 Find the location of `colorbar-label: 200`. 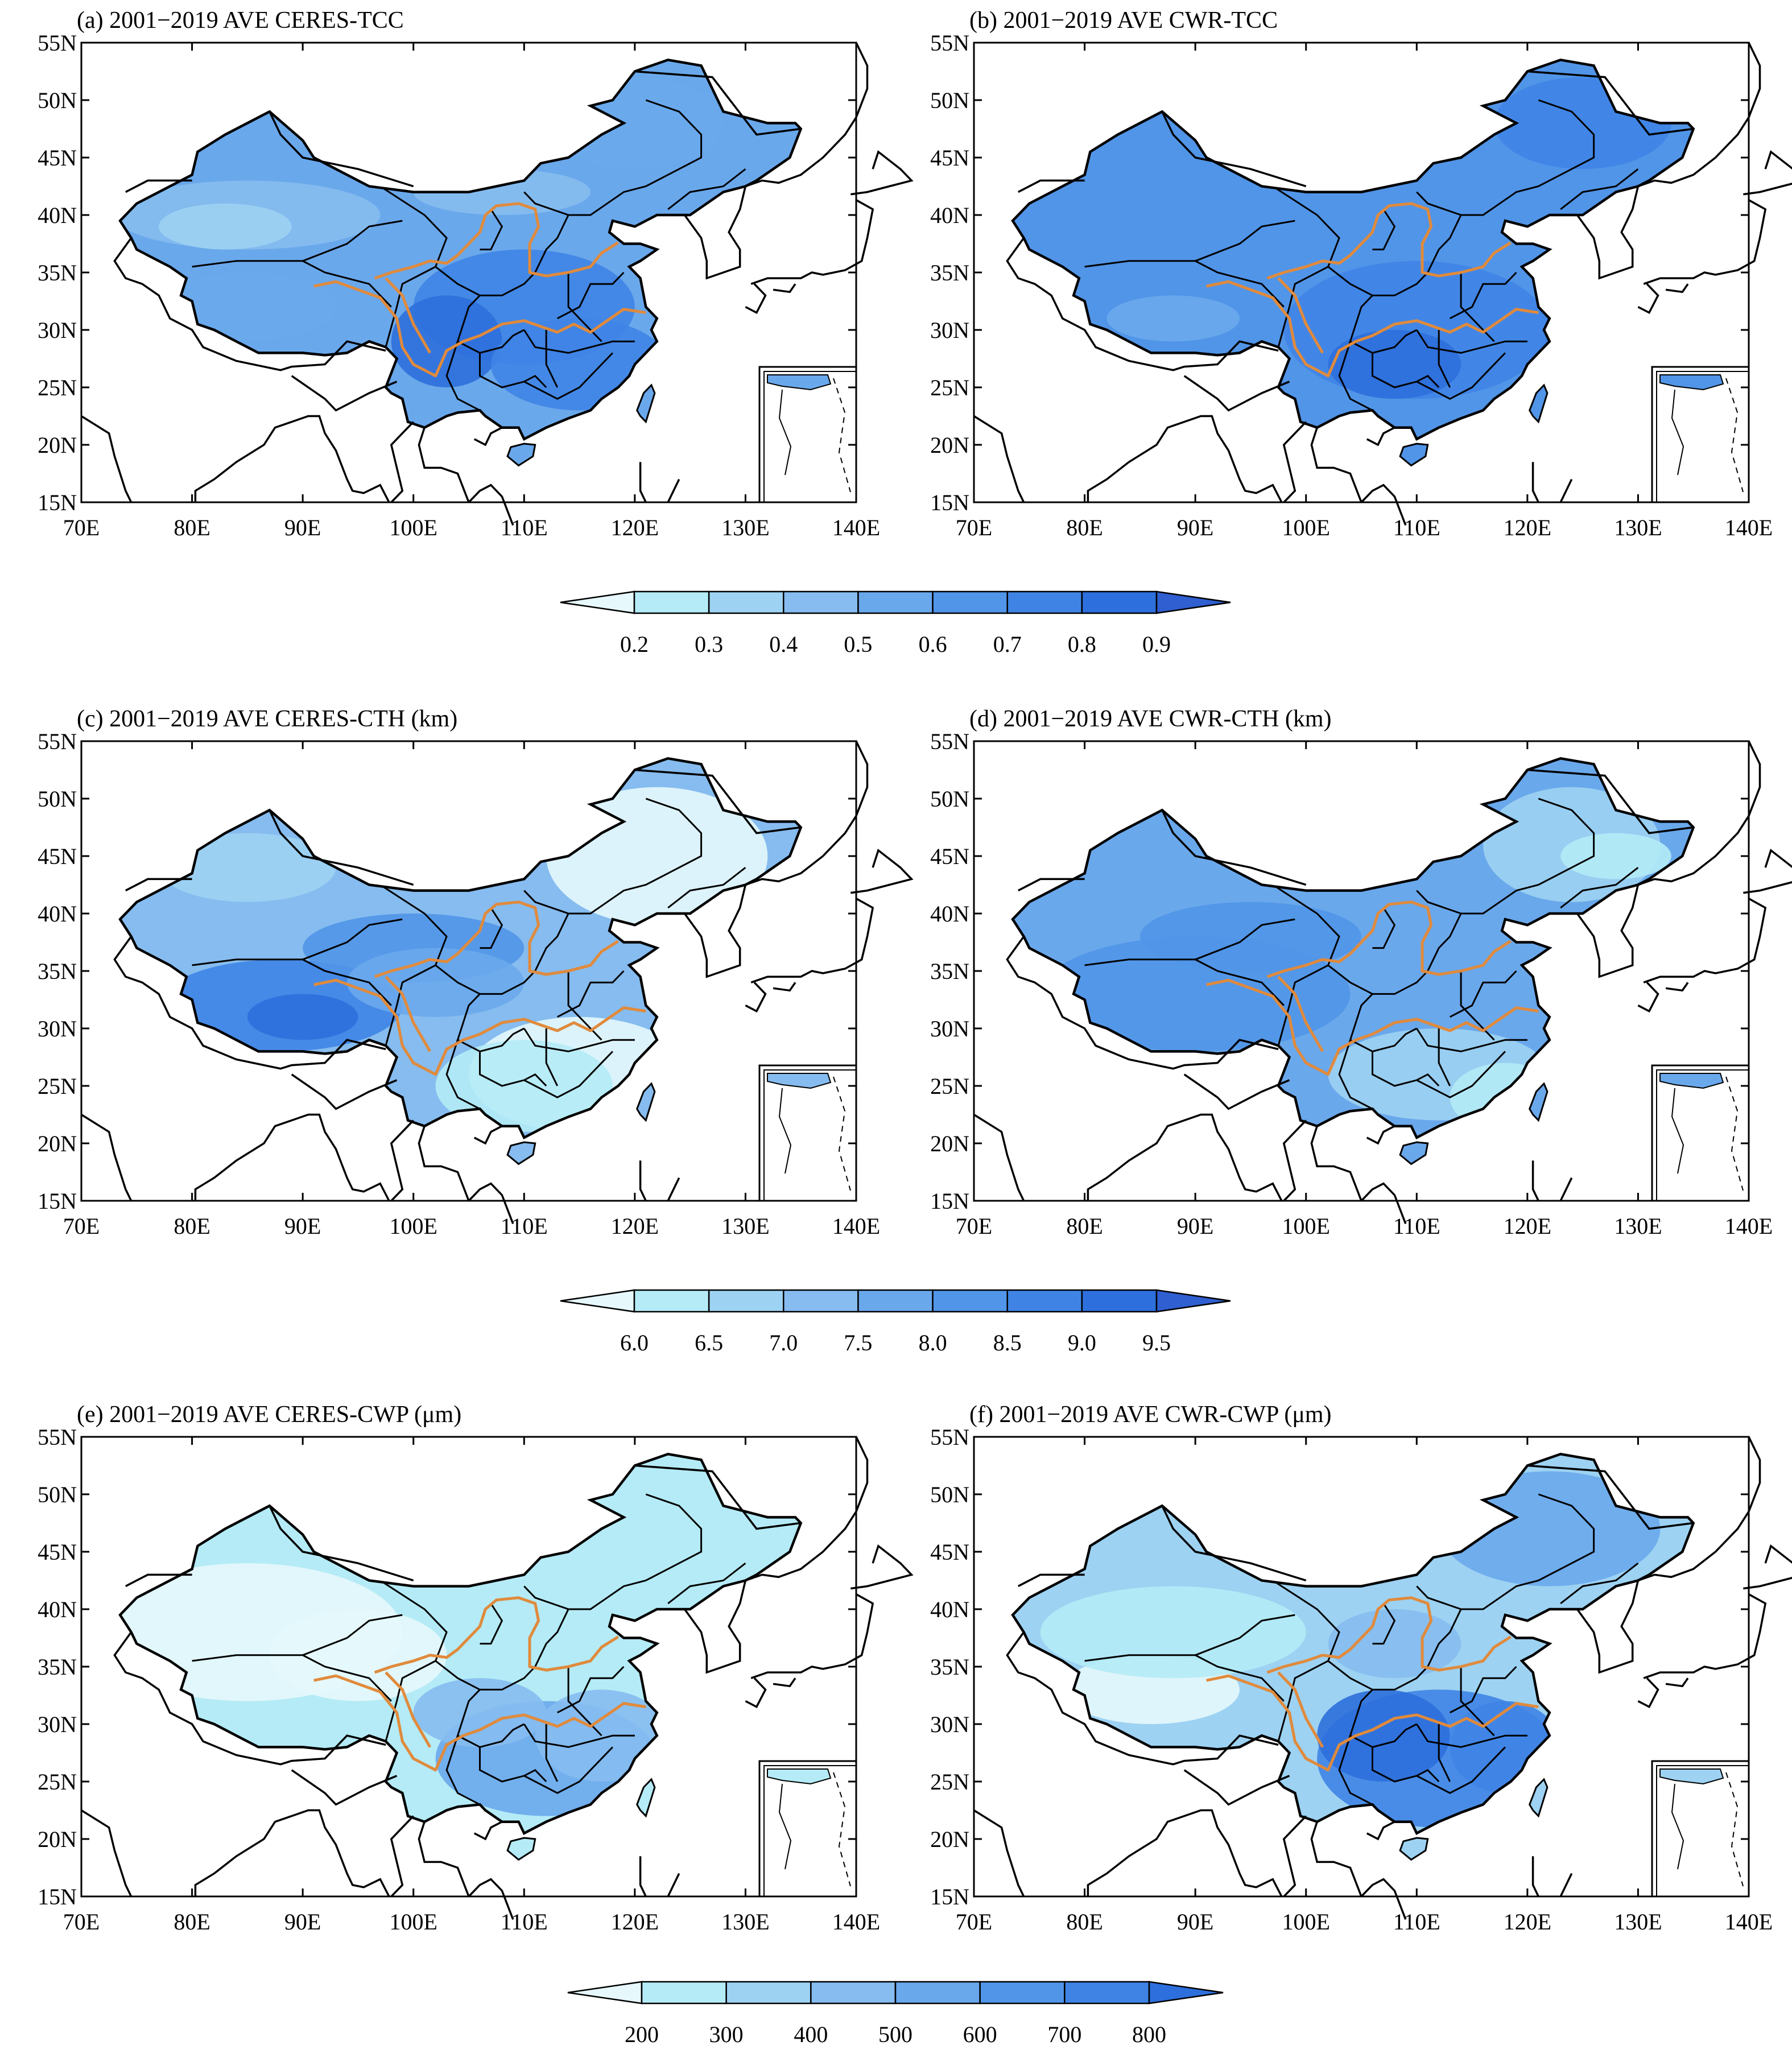

colorbar-label: 200 is located at coordinates (642, 2034).